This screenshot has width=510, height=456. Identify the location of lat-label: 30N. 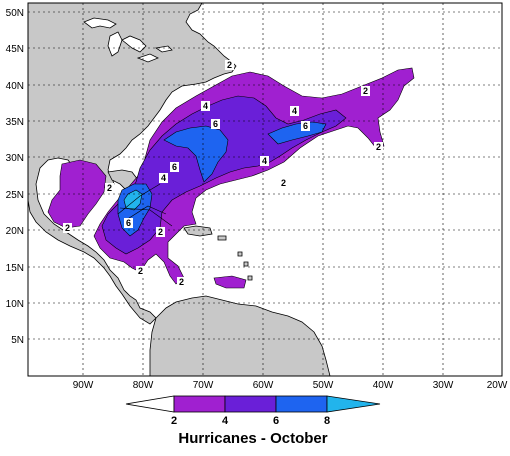
(15, 158).